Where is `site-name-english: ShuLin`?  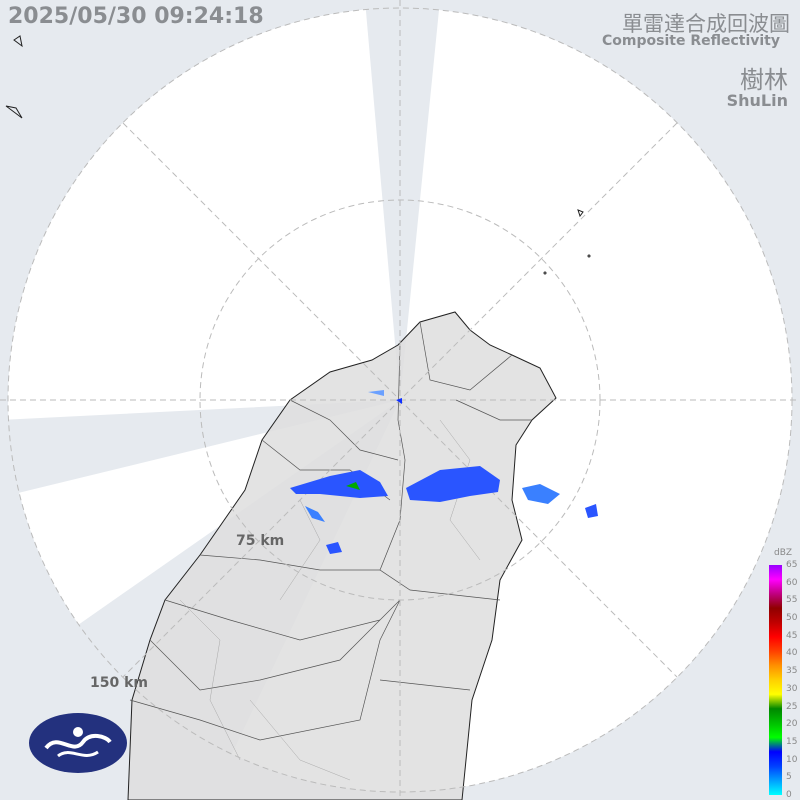
site-name-english: ShuLin is located at coordinates (757, 100).